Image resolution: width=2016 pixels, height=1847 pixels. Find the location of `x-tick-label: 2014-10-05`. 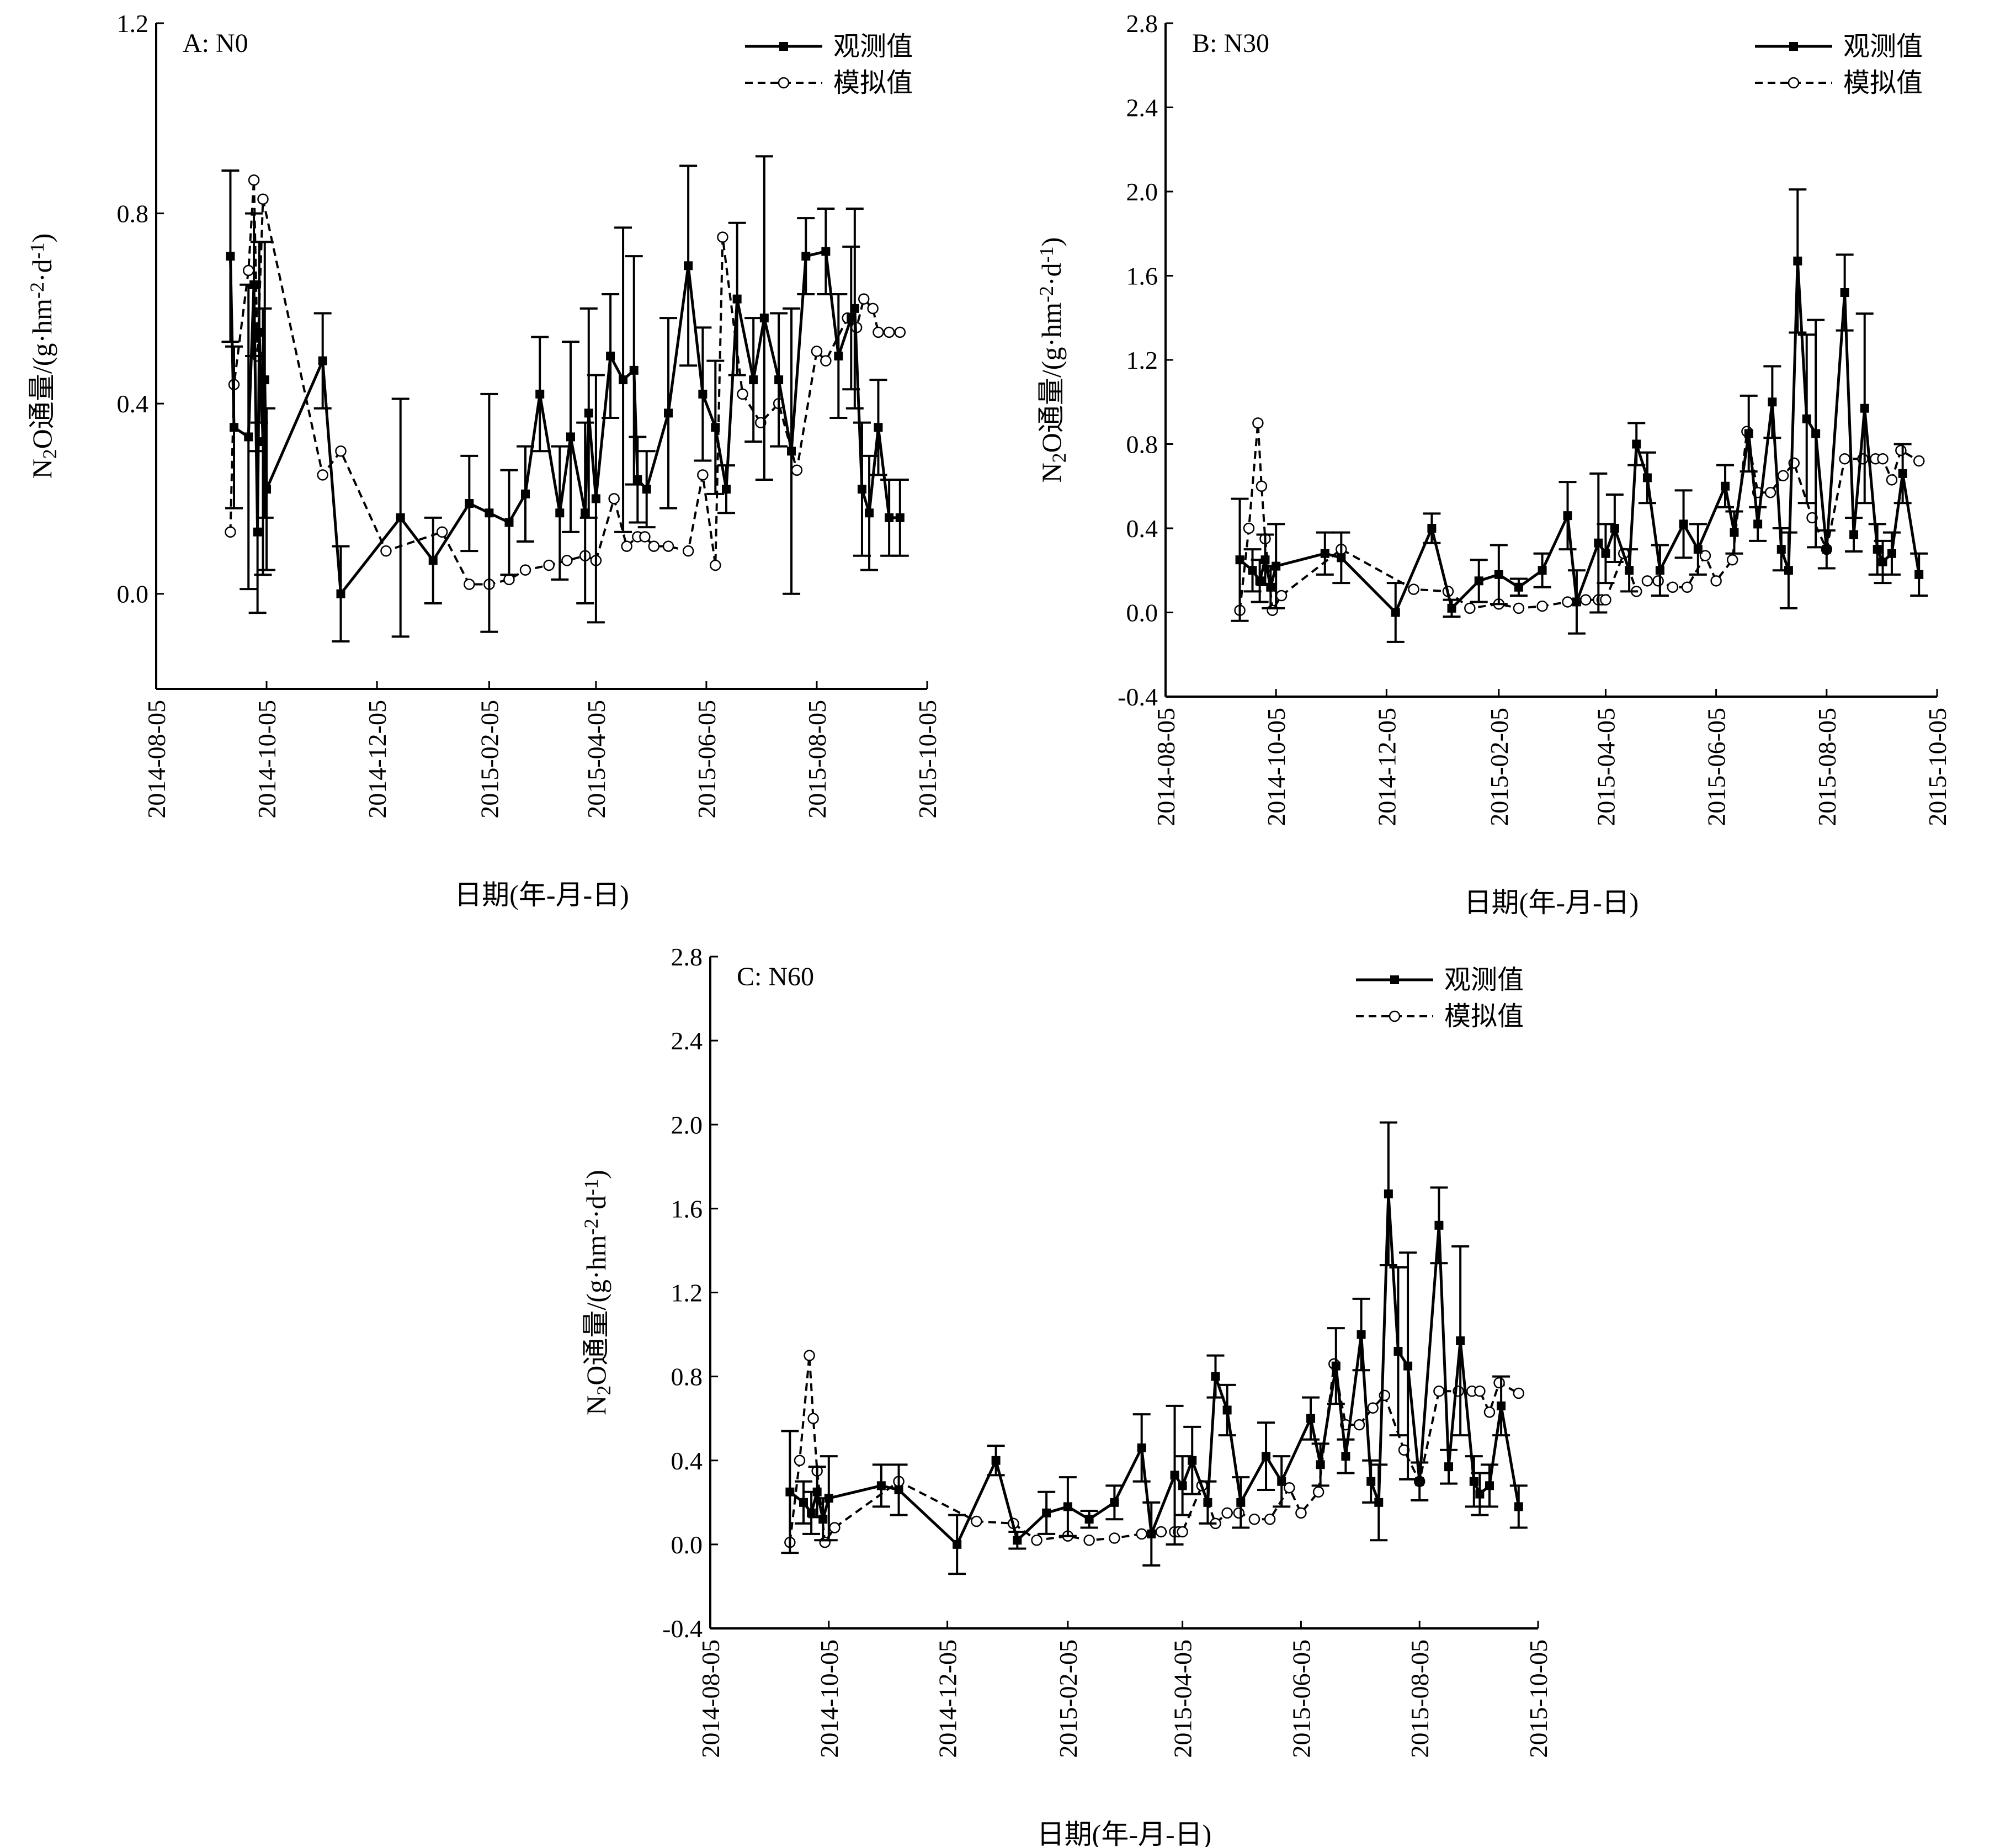

x-tick-label: 2014-10-05 is located at coordinates (267, 759).